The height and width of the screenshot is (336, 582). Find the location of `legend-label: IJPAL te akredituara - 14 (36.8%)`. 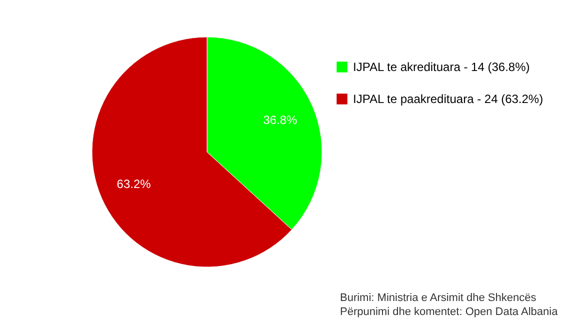

legend-label: IJPAL te akredituara - 14 (36.8%) is located at coordinates (441, 67).